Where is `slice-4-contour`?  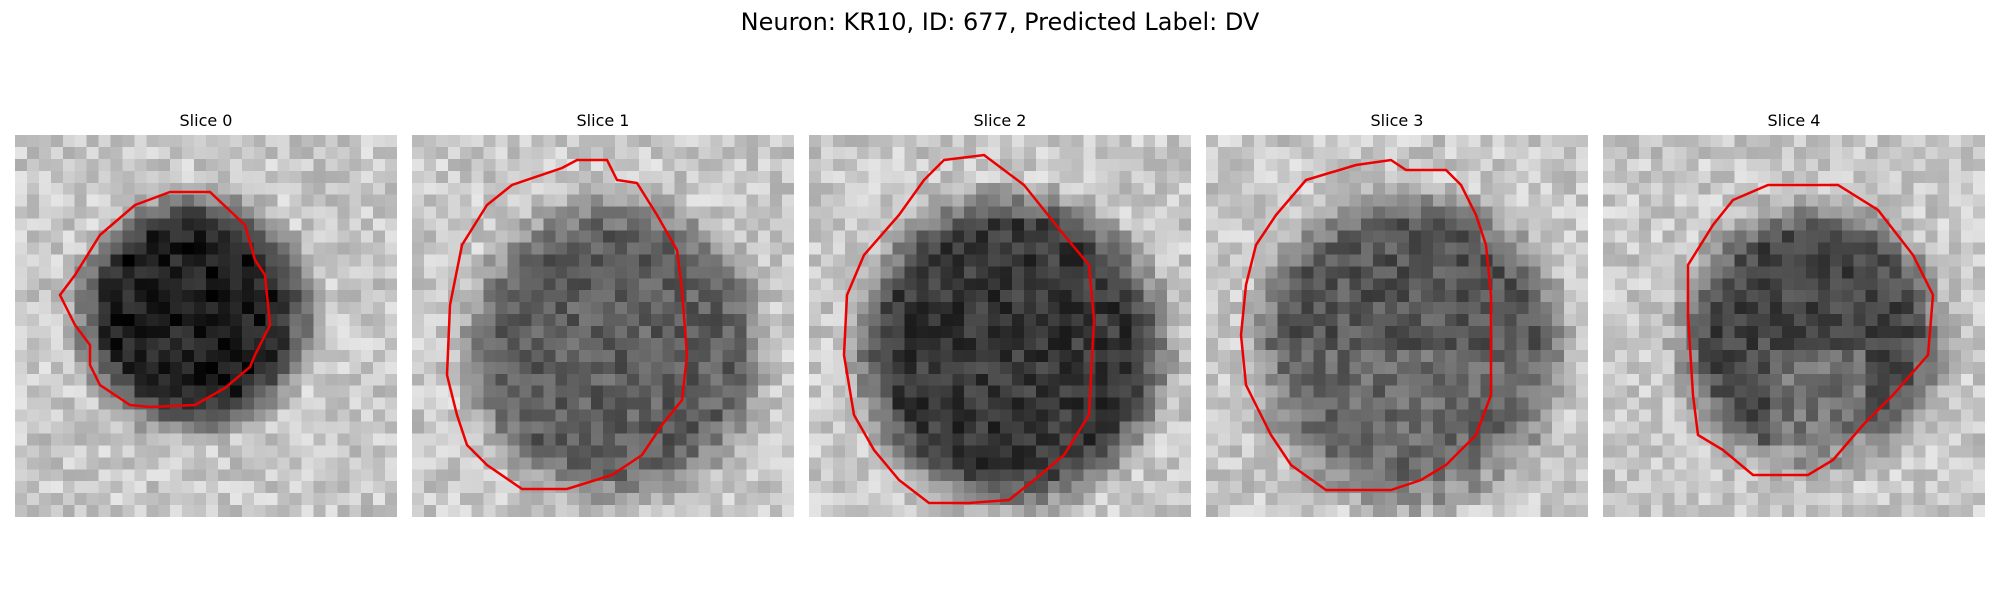 slice-4-contour is located at coordinates (1810, 330).